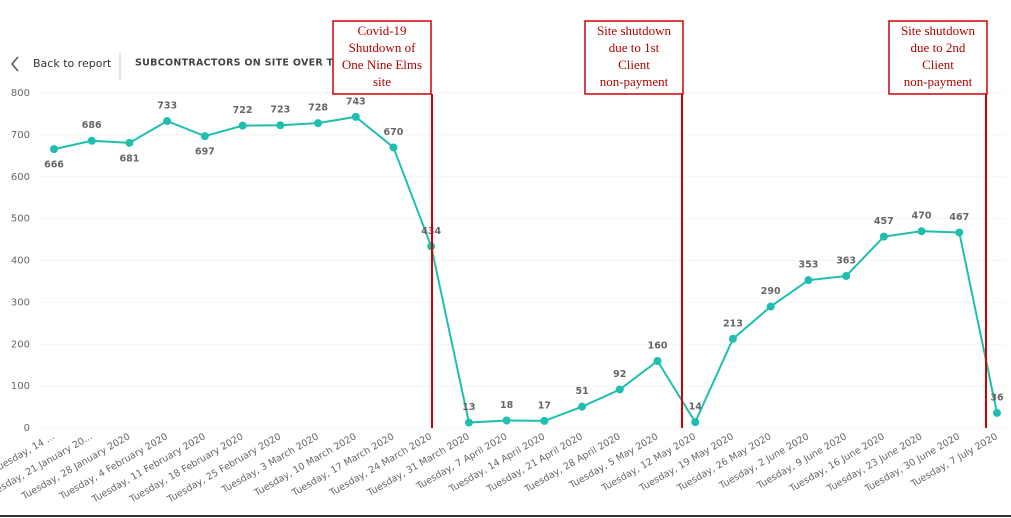 Image resolution: width=1011 pixels, height=518 pixels. Describe the element at coordinates (382, 47) in the screenshot. I see `annotation-text: Shutdown of` at that location.